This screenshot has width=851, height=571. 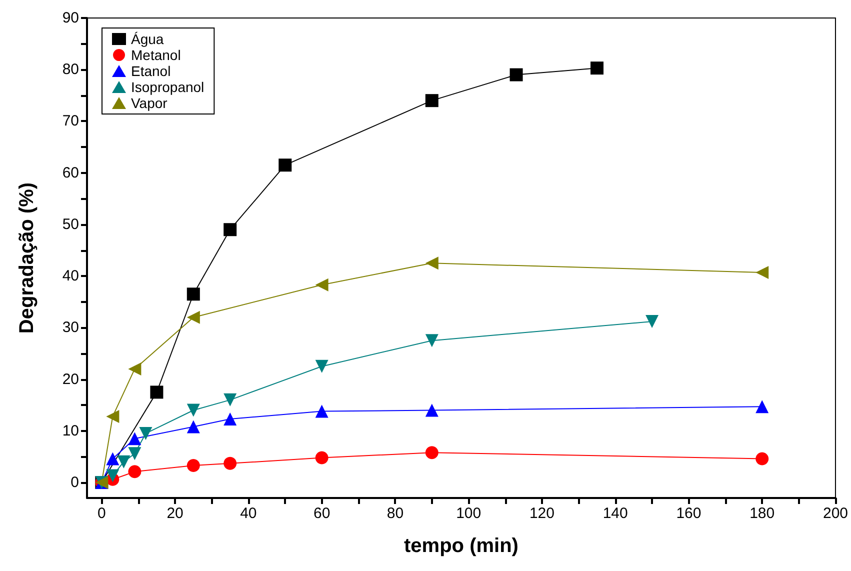 What do you see at coordinates (321, 513) in the screenshot?
I see `x-tick-label: 60` at bounding box center [321, 513].